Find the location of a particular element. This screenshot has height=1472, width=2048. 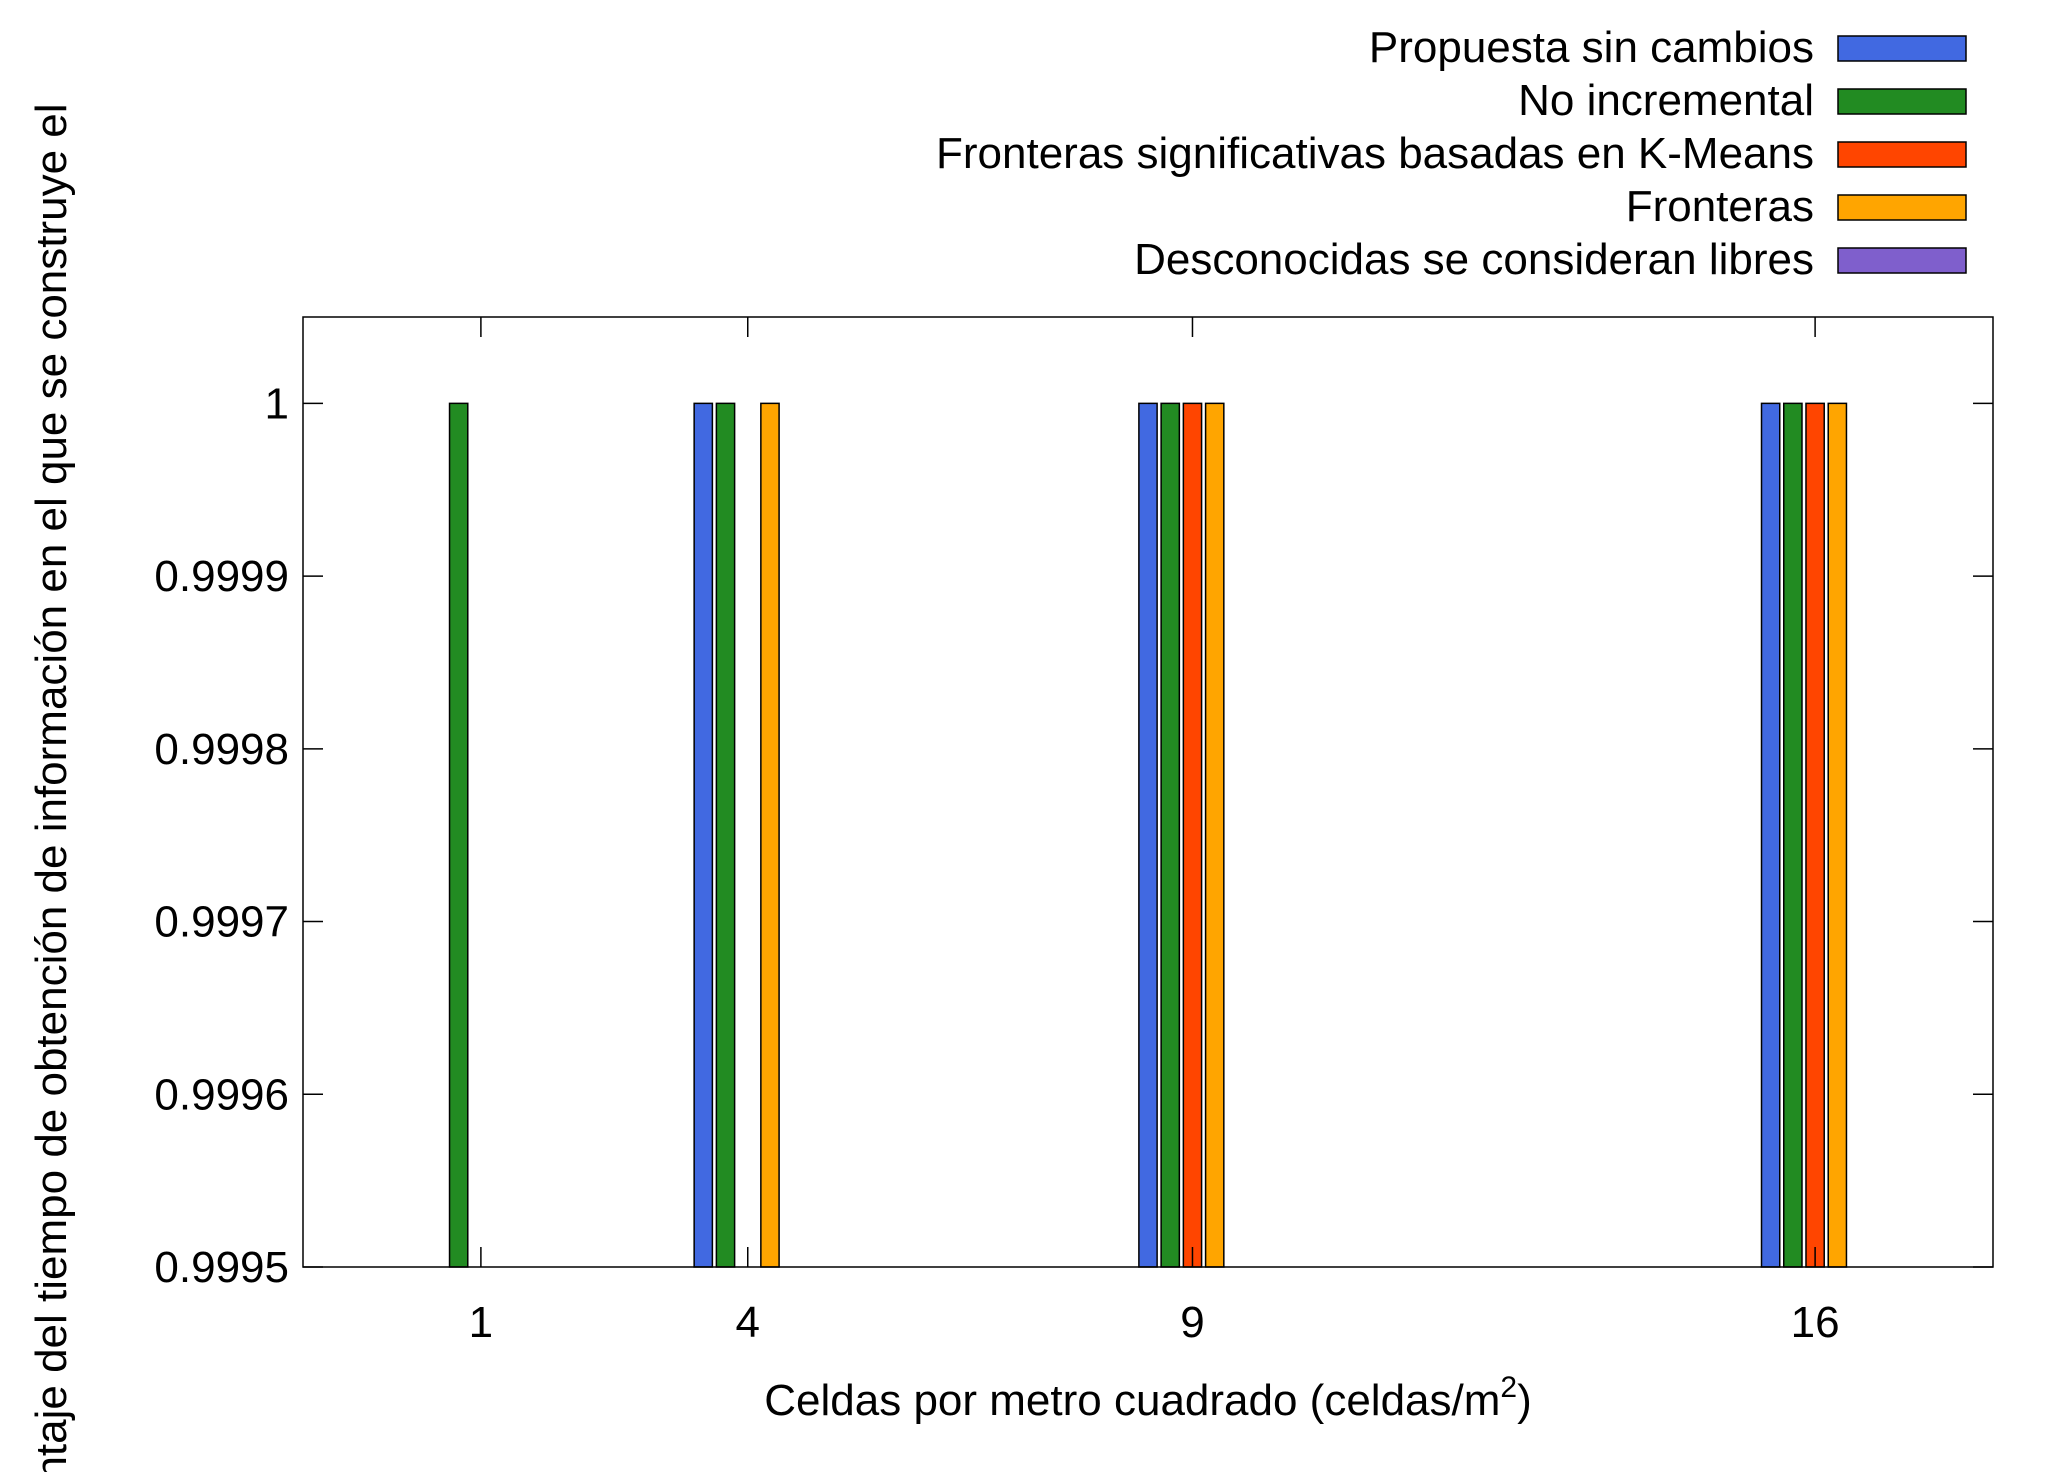

x-tick-label: 16 is located at coordinates (1815, 1322).